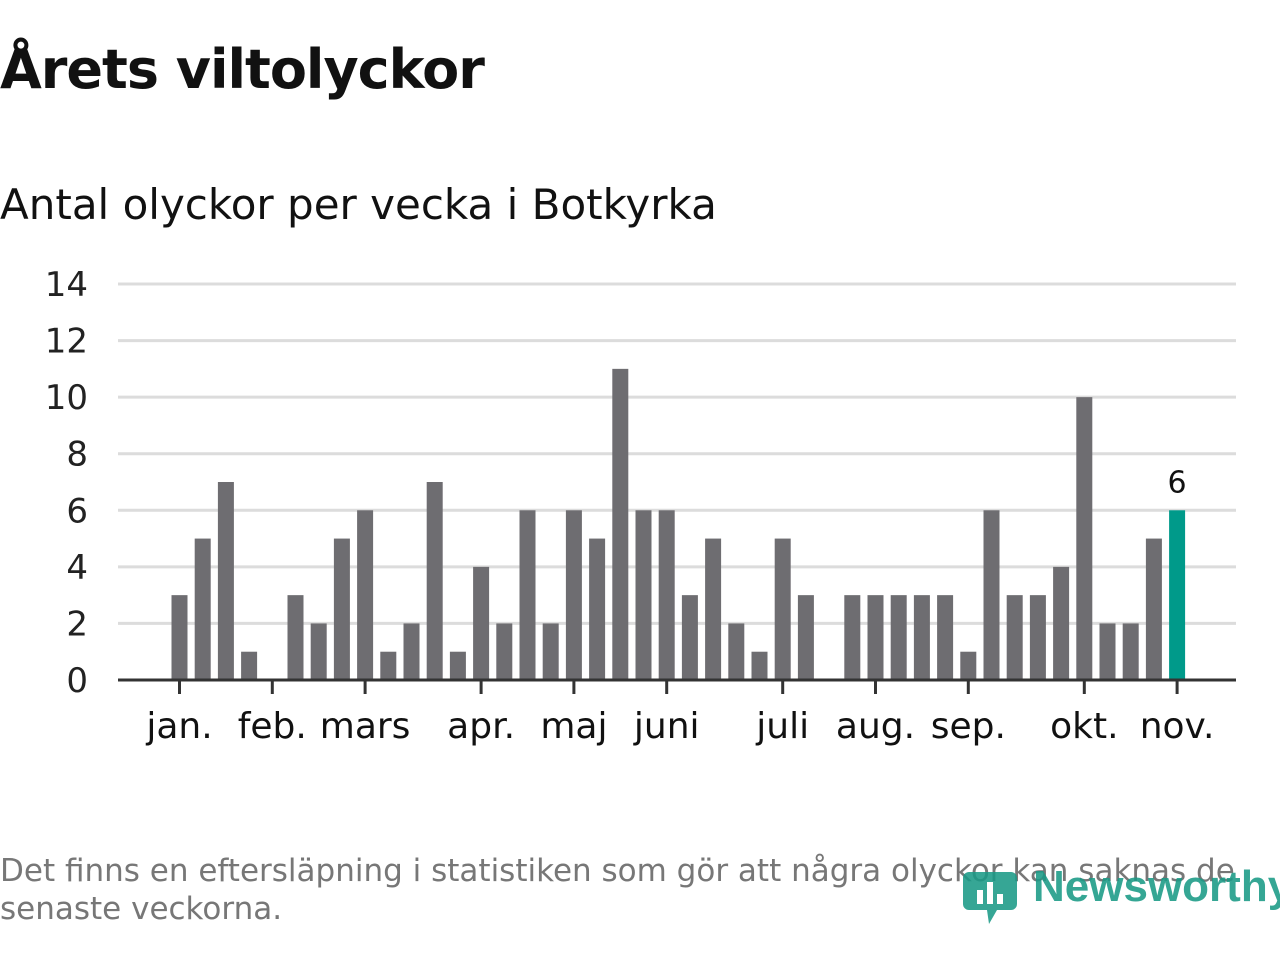 Image resolution: width=1280 pixels, height=960 pixels. Describe the element at coordinates (77, 681) in the screenshot. I see `y-tick-label: 0` at that location.